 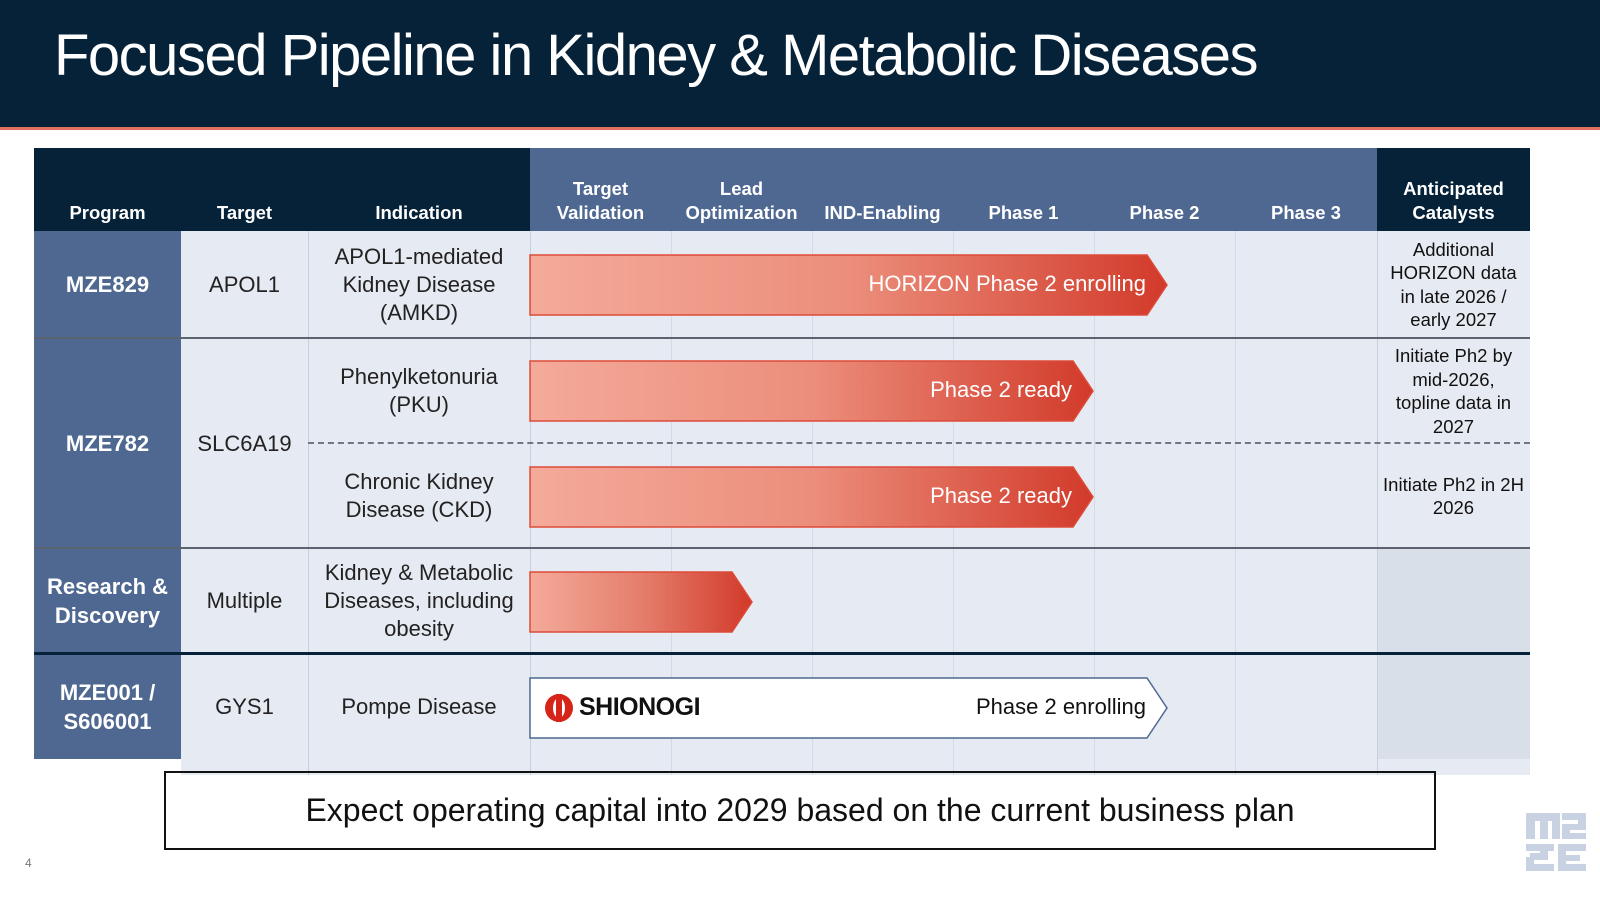 I want to click on column-header-phase-1: Phase 1, so click(x=1023, y=189).